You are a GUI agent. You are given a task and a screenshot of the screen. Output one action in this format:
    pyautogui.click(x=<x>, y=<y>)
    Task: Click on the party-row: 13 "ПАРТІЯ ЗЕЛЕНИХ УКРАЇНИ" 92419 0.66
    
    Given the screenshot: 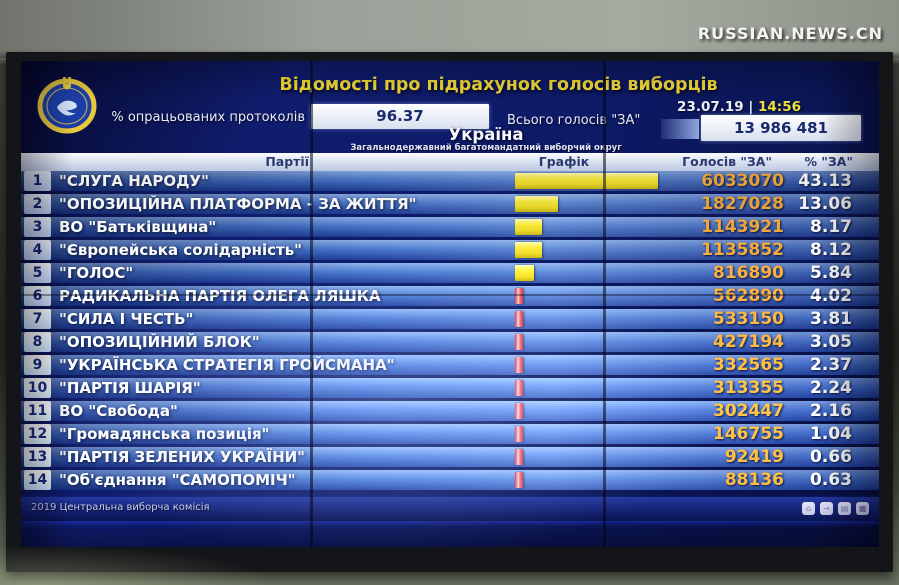 What is the action you would take?
    pyautogui.click(x=450, y=457)
    